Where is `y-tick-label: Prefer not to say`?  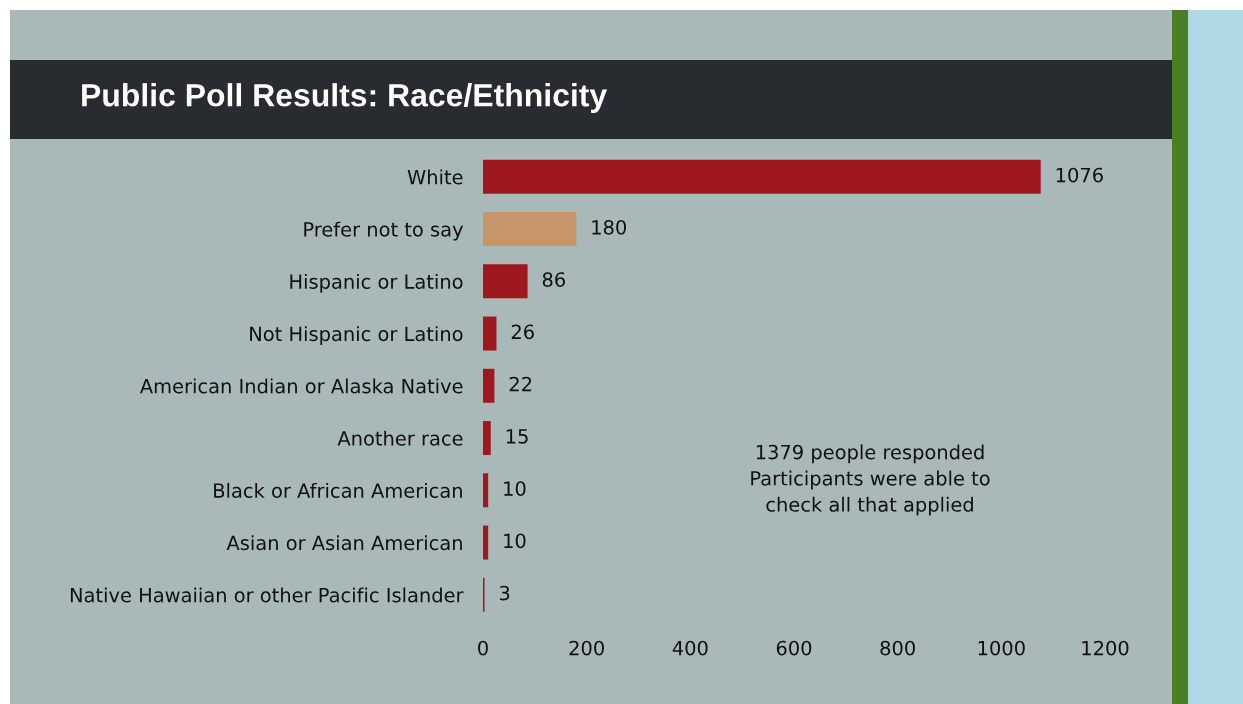 y-tick-label: Prefer not to say is located at coordinates (383, 231).